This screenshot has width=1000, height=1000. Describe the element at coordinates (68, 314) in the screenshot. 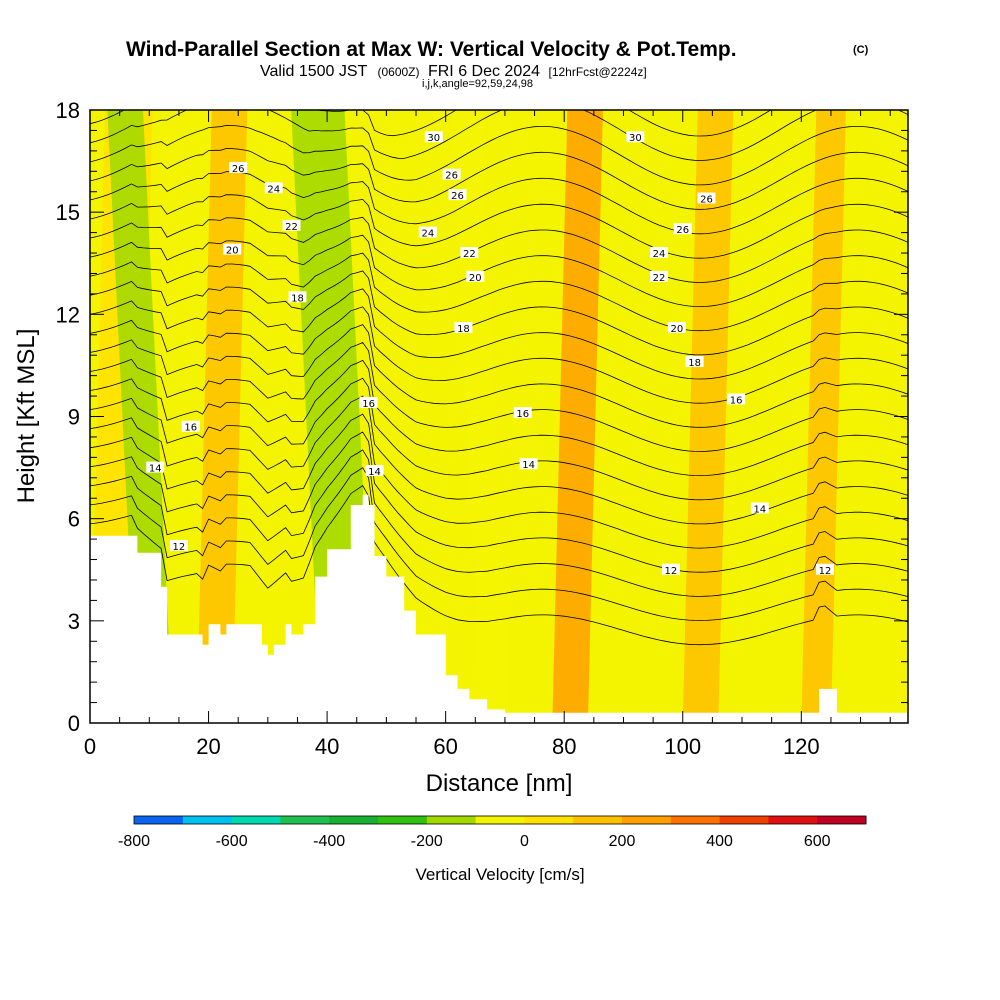

I see `y-tick-label: 12` at that location.